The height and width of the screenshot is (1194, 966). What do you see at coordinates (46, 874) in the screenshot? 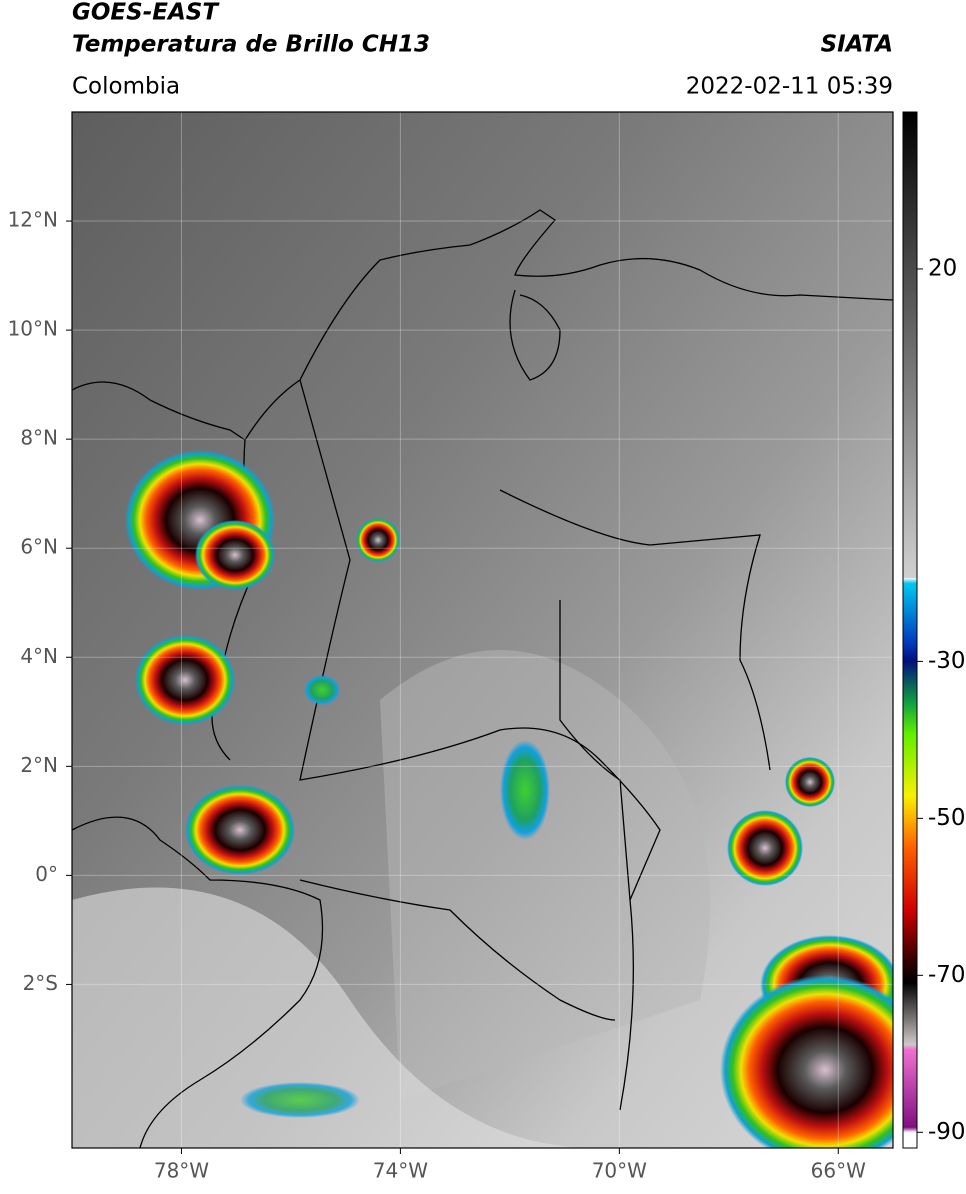
I see `y-tick-label: 0°` at bounding box center [46, 874].